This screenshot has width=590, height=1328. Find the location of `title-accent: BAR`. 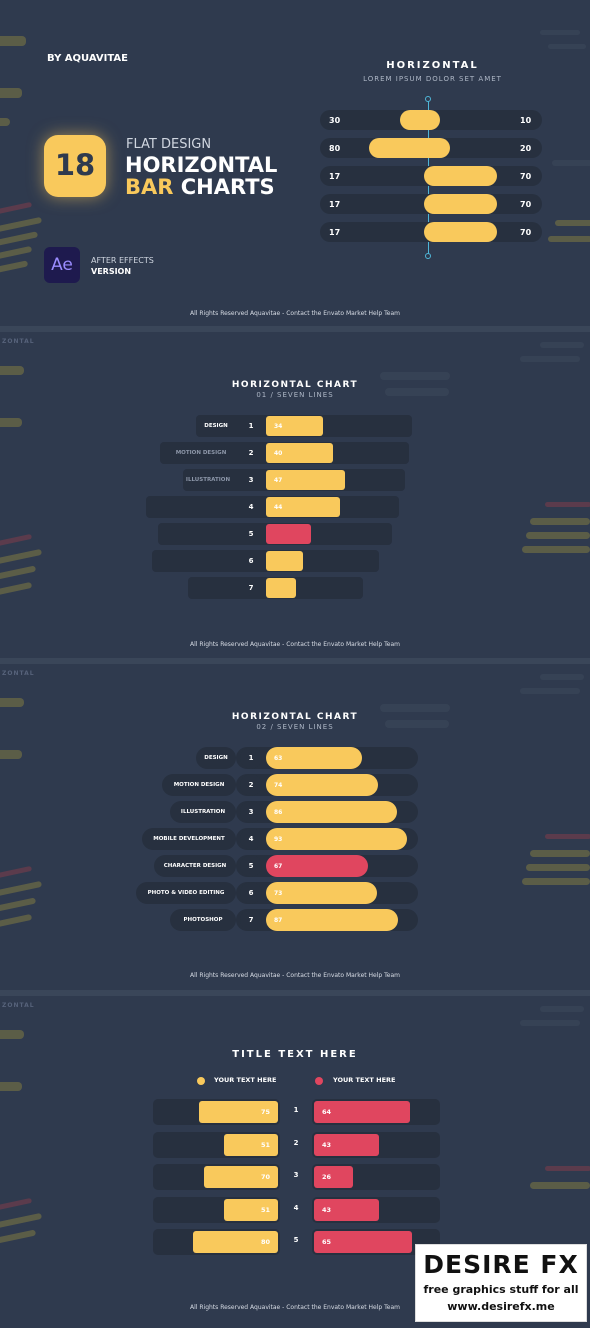

title-accent: BAR is located at coordinates (149, 187).